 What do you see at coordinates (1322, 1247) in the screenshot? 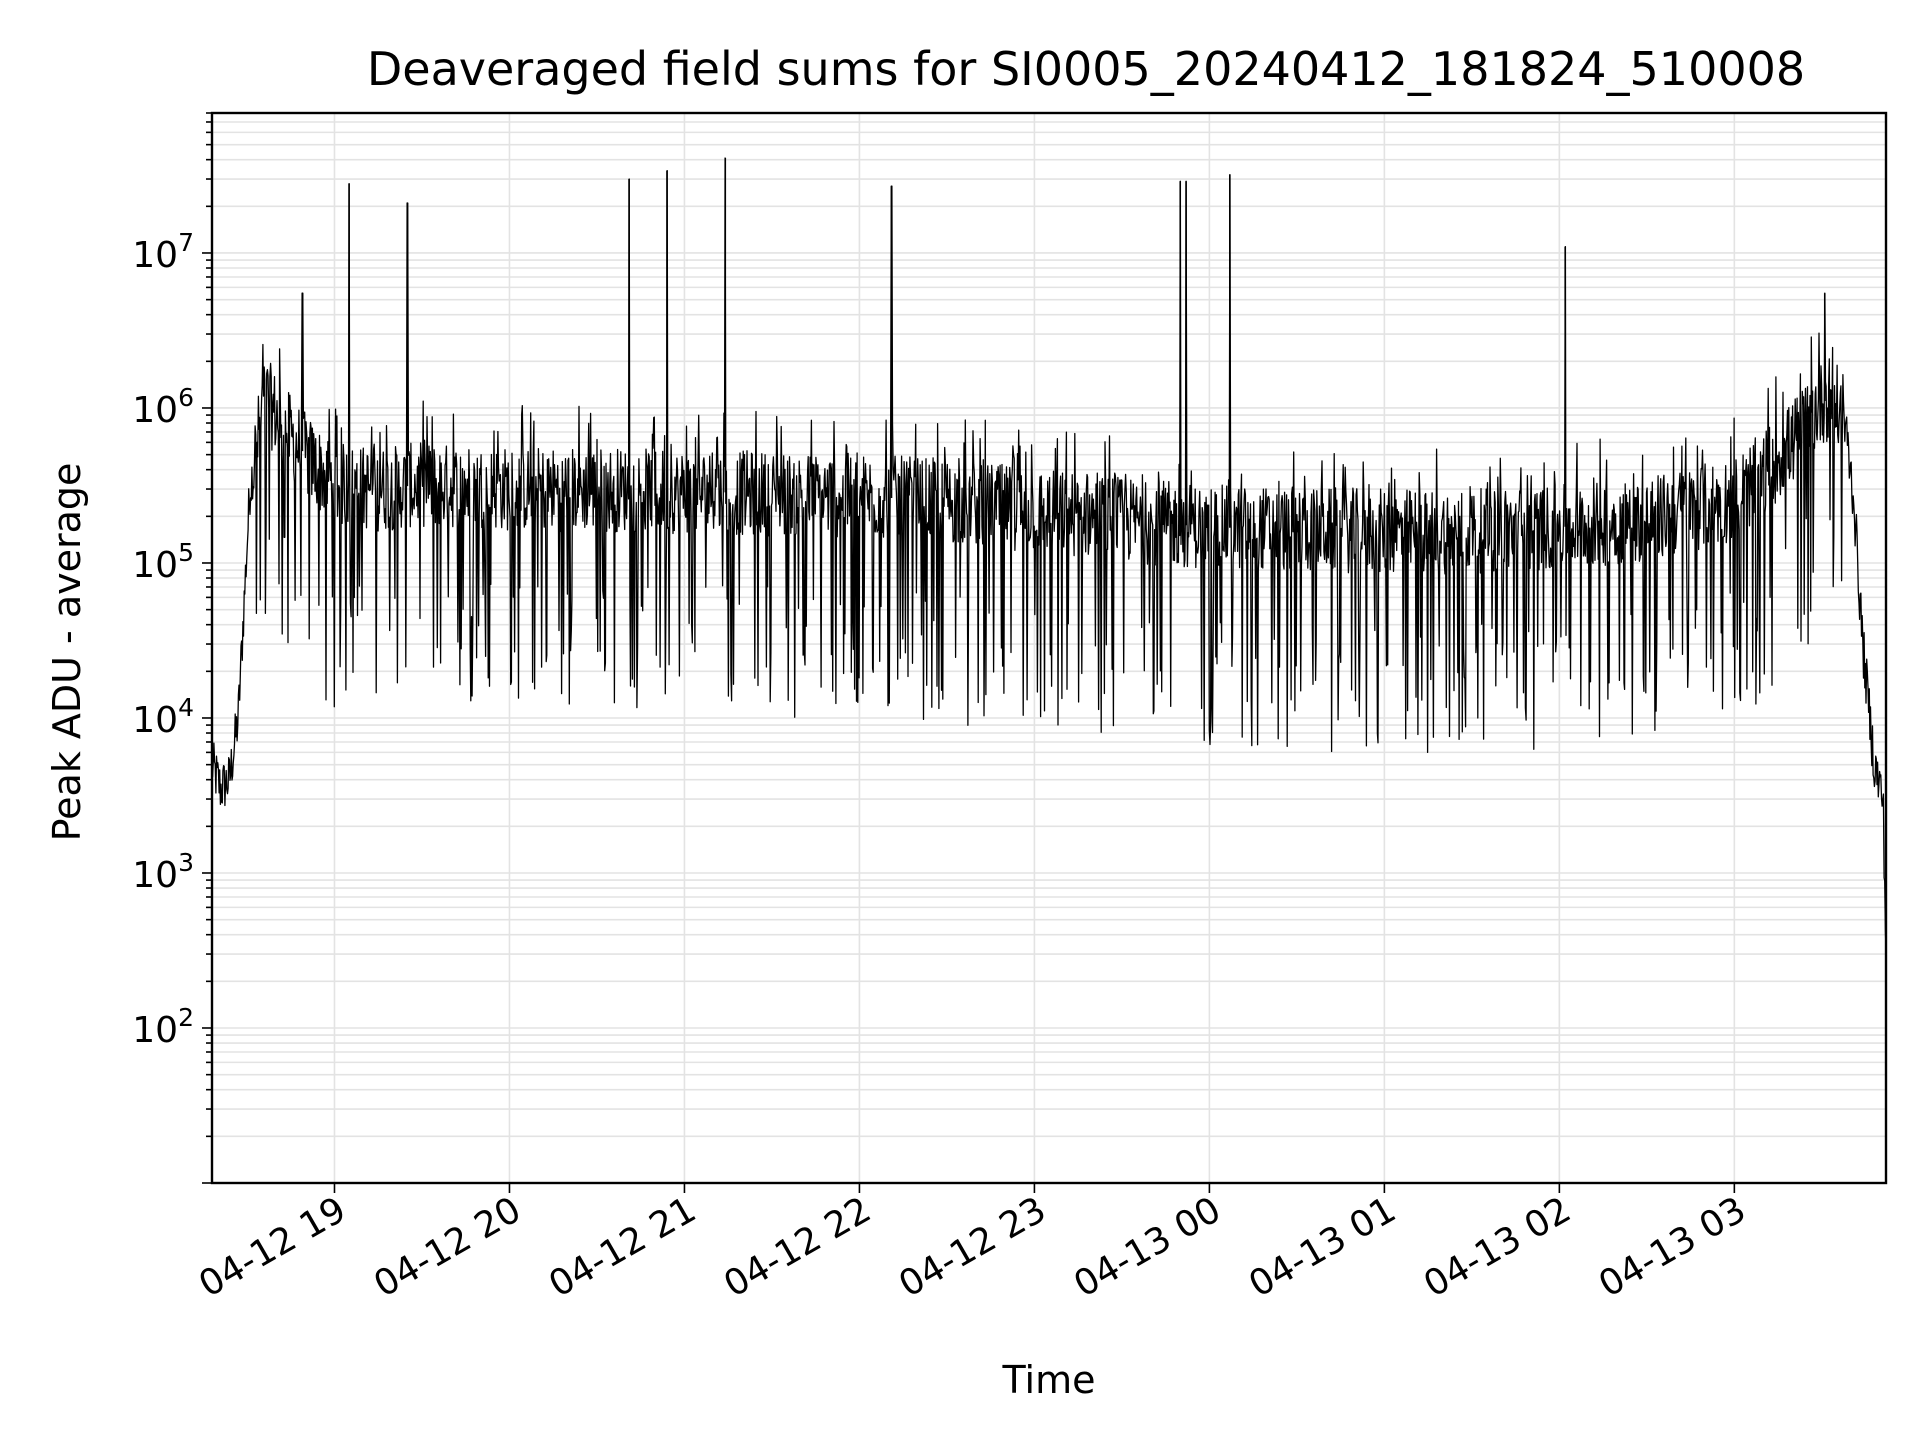
I see `x-tick-label: 04-13 01` at bounding box center [1322, 1247].